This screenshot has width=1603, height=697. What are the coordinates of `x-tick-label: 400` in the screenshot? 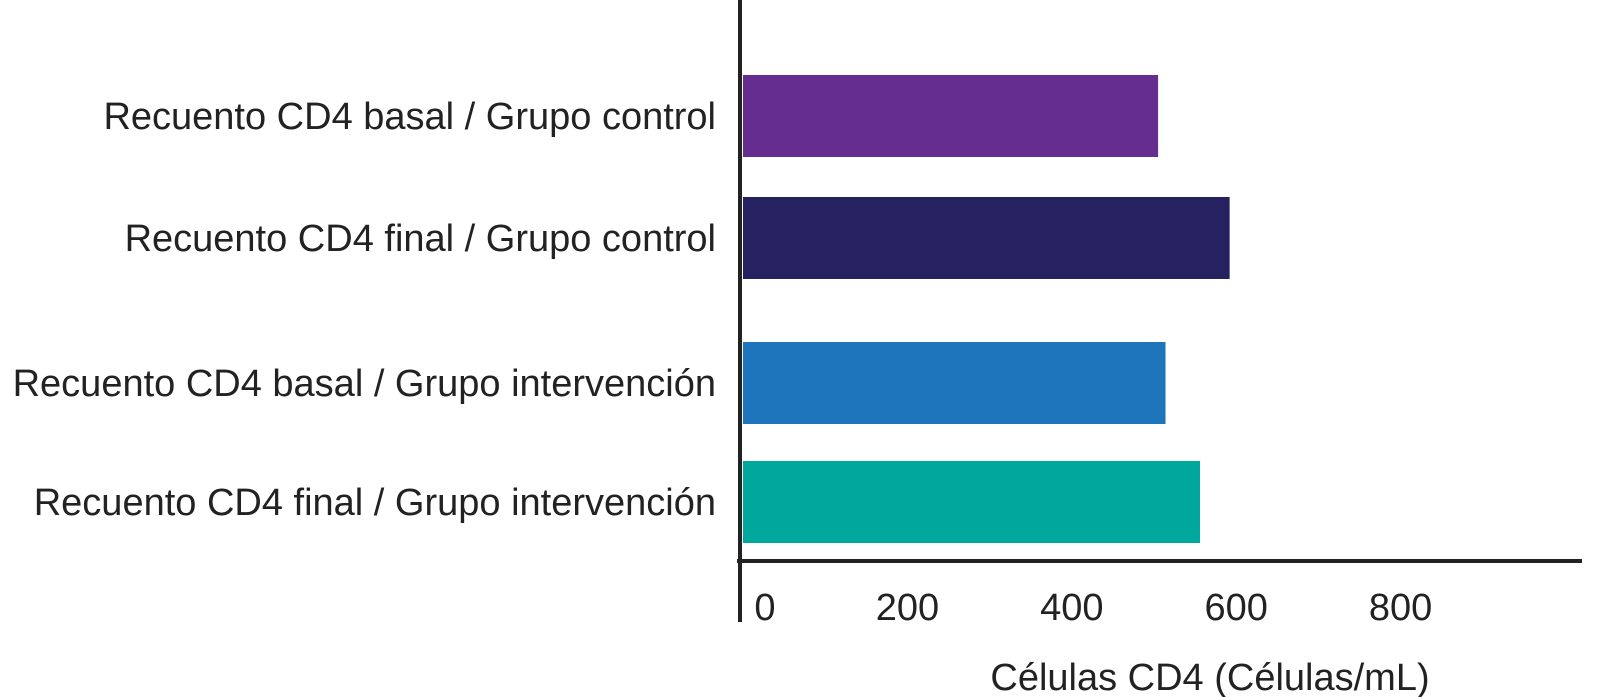 It's located at (1071, 608).